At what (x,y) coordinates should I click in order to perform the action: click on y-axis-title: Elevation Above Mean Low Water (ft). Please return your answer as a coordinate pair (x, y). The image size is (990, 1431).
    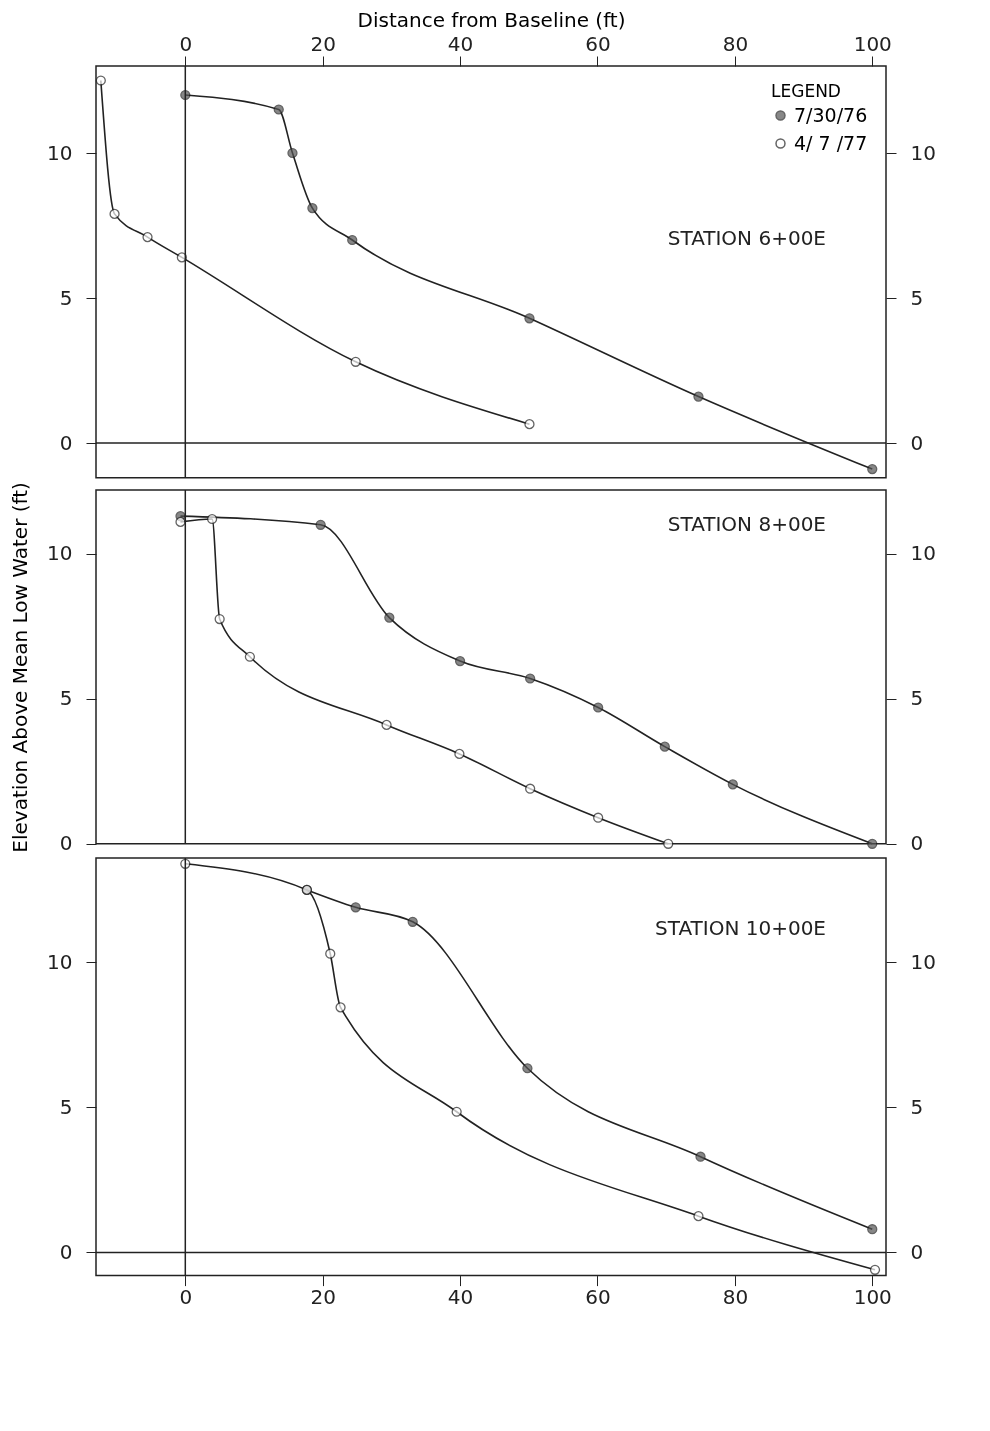
    Looking at the image, I should click on (20, 667).